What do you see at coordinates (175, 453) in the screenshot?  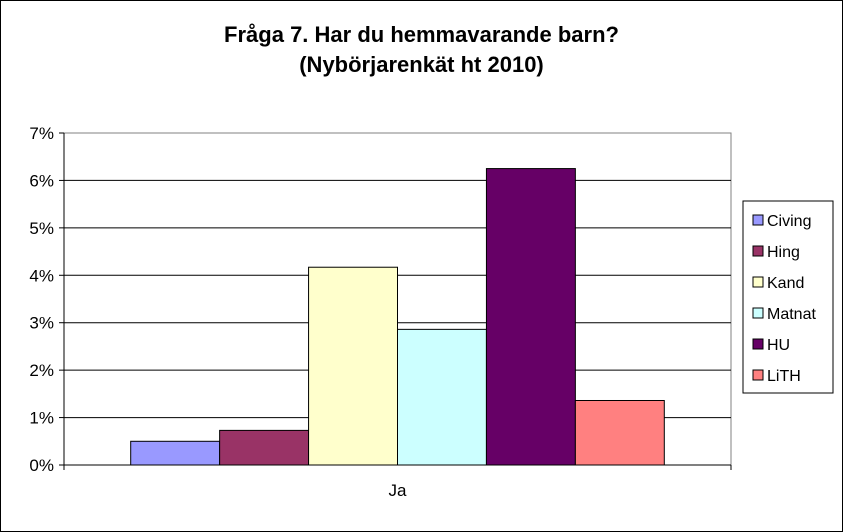 I see `bar-civing` at bounding box center [175, 453].